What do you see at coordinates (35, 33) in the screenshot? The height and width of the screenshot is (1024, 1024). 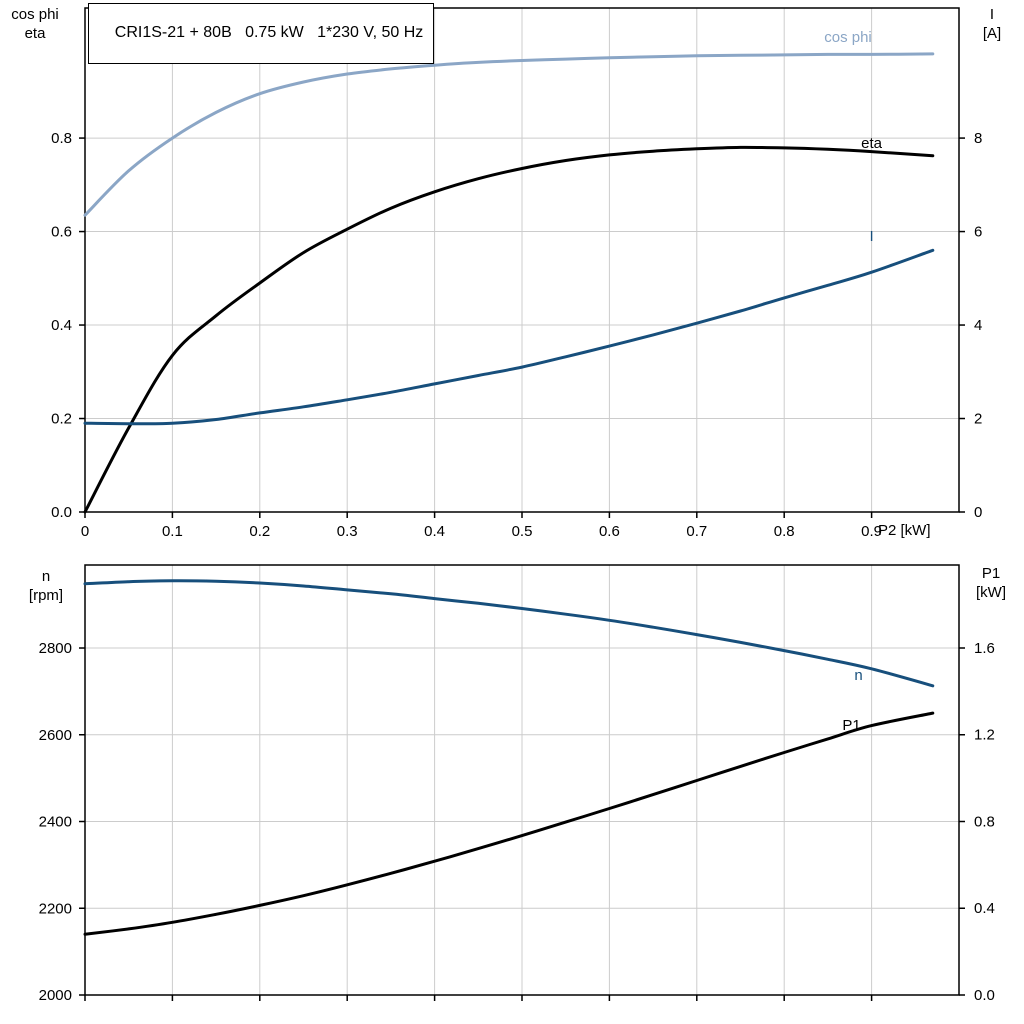 I see `left-axis-label-eta: eta` at bounding box center [35, 33].